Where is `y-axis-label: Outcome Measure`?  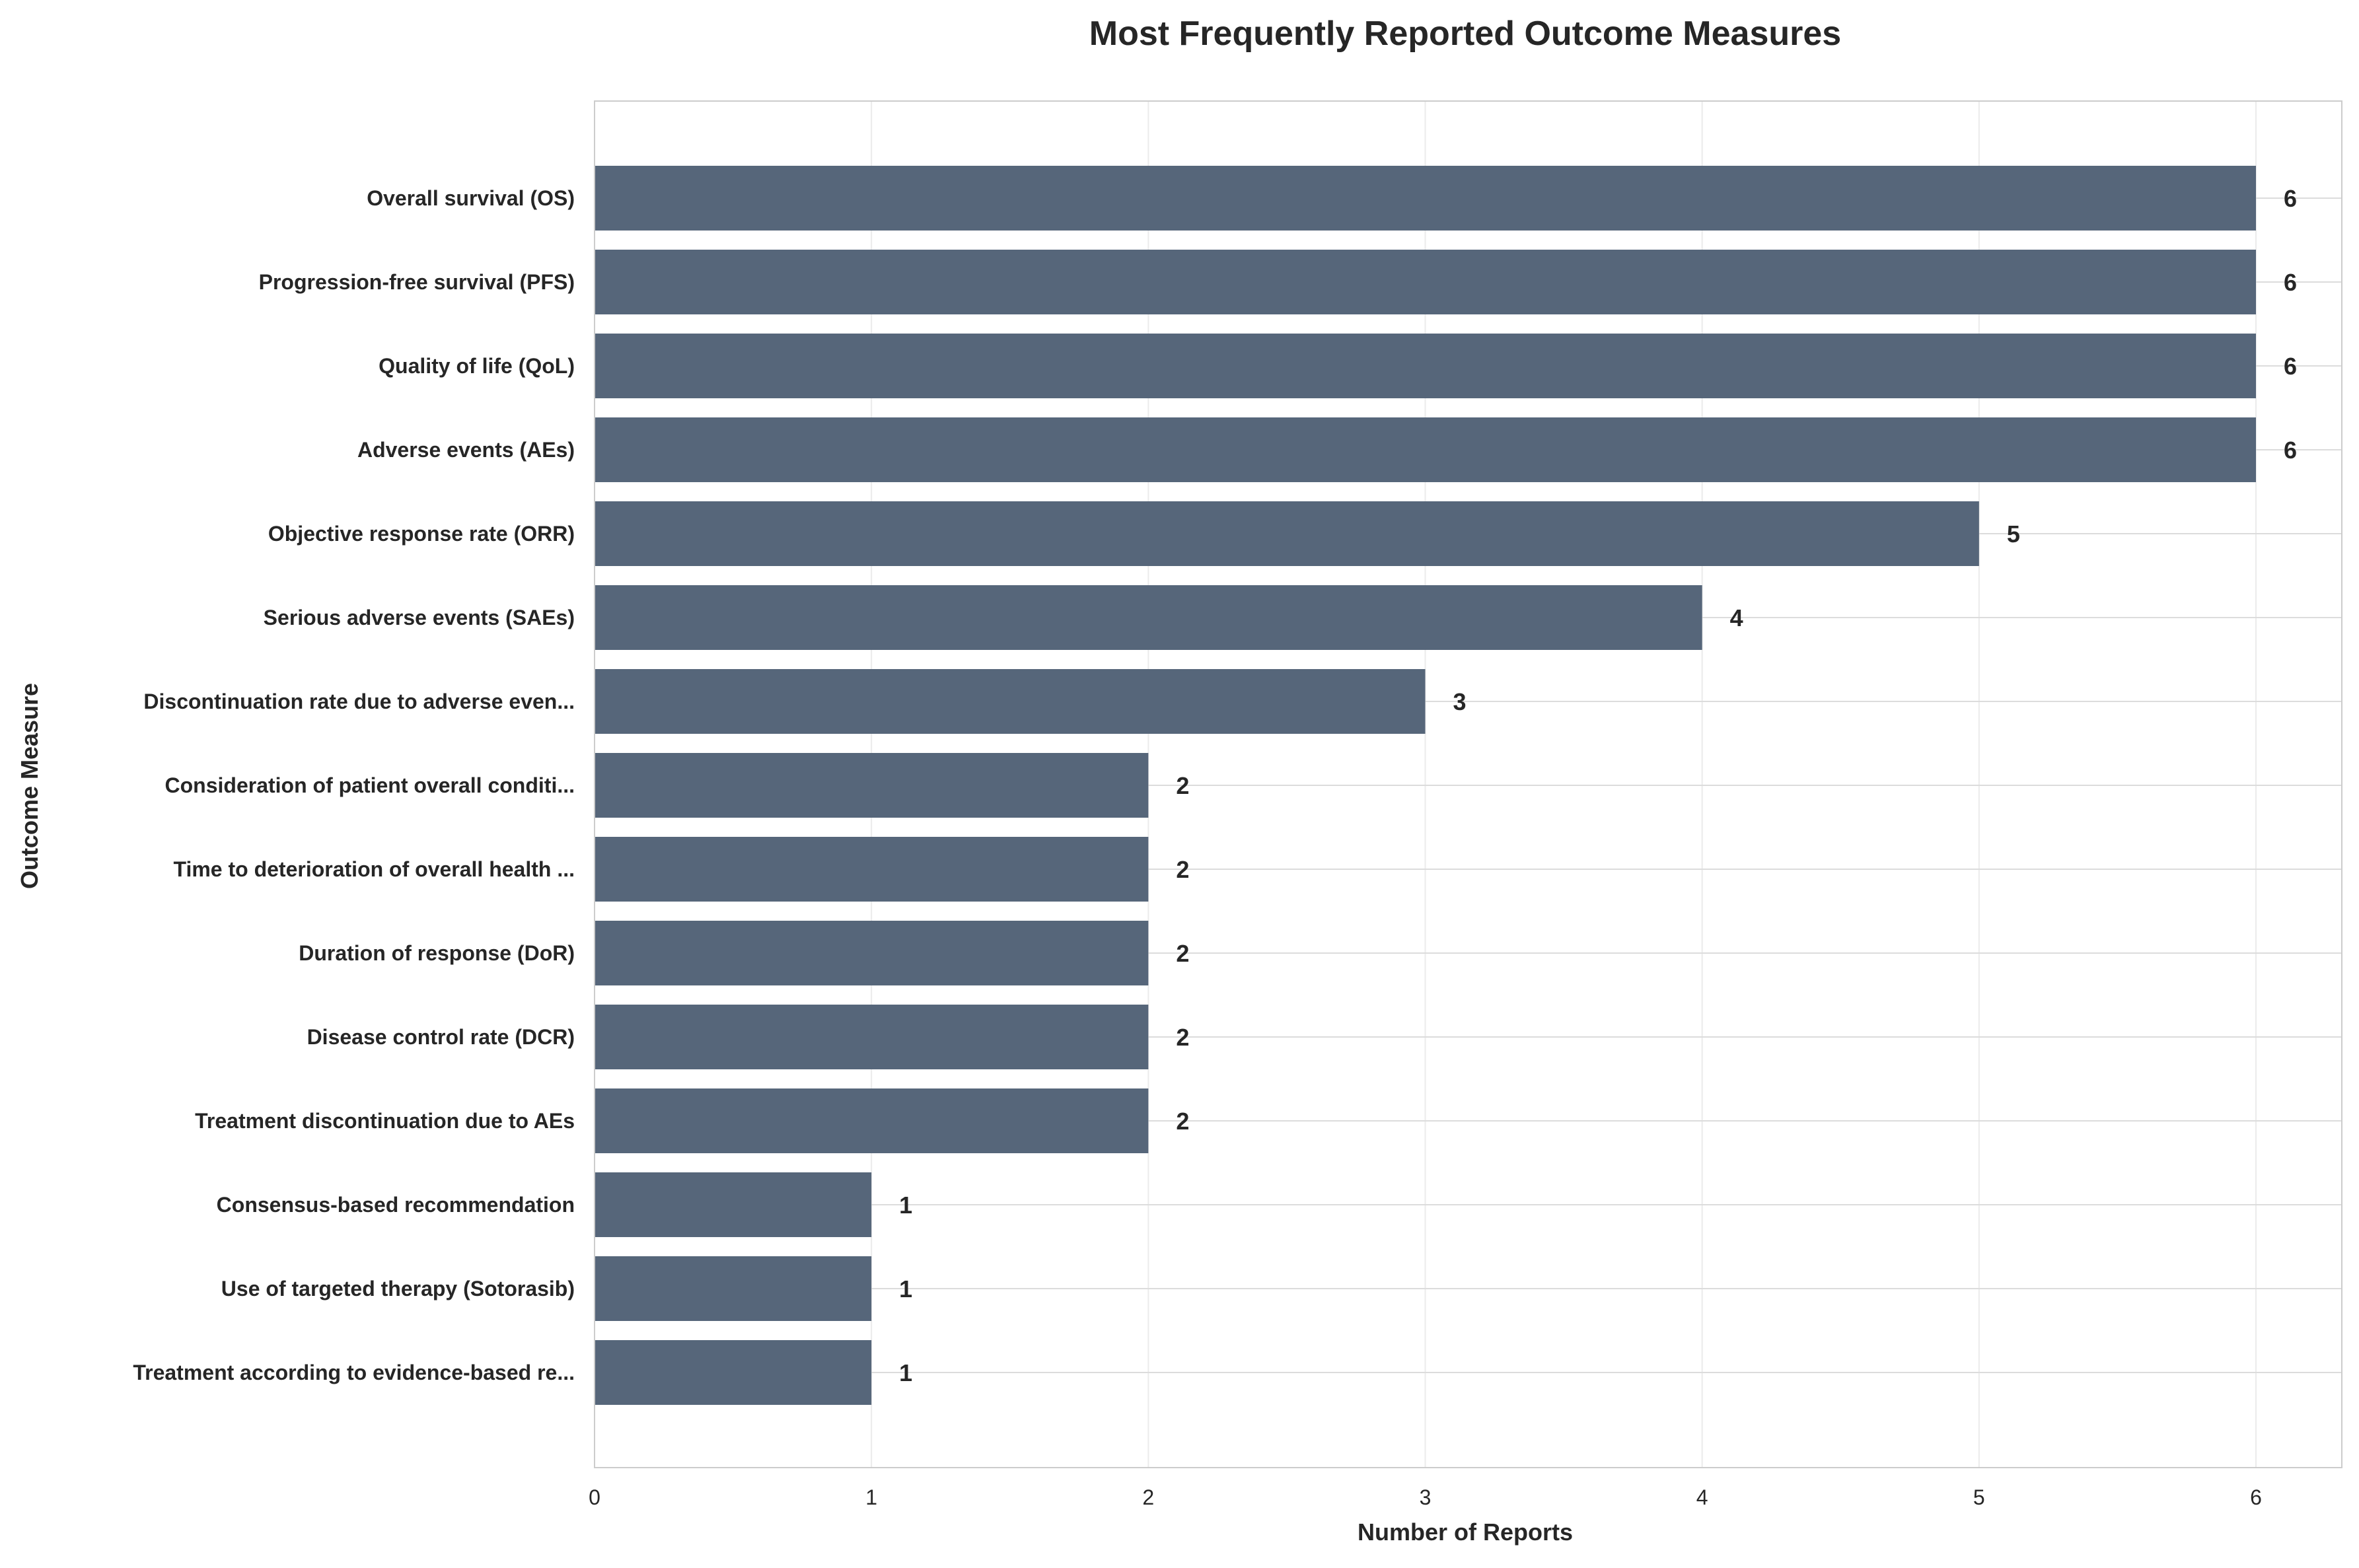
y-axis-label: Outcome Measure is located at coordinates (30, 786).